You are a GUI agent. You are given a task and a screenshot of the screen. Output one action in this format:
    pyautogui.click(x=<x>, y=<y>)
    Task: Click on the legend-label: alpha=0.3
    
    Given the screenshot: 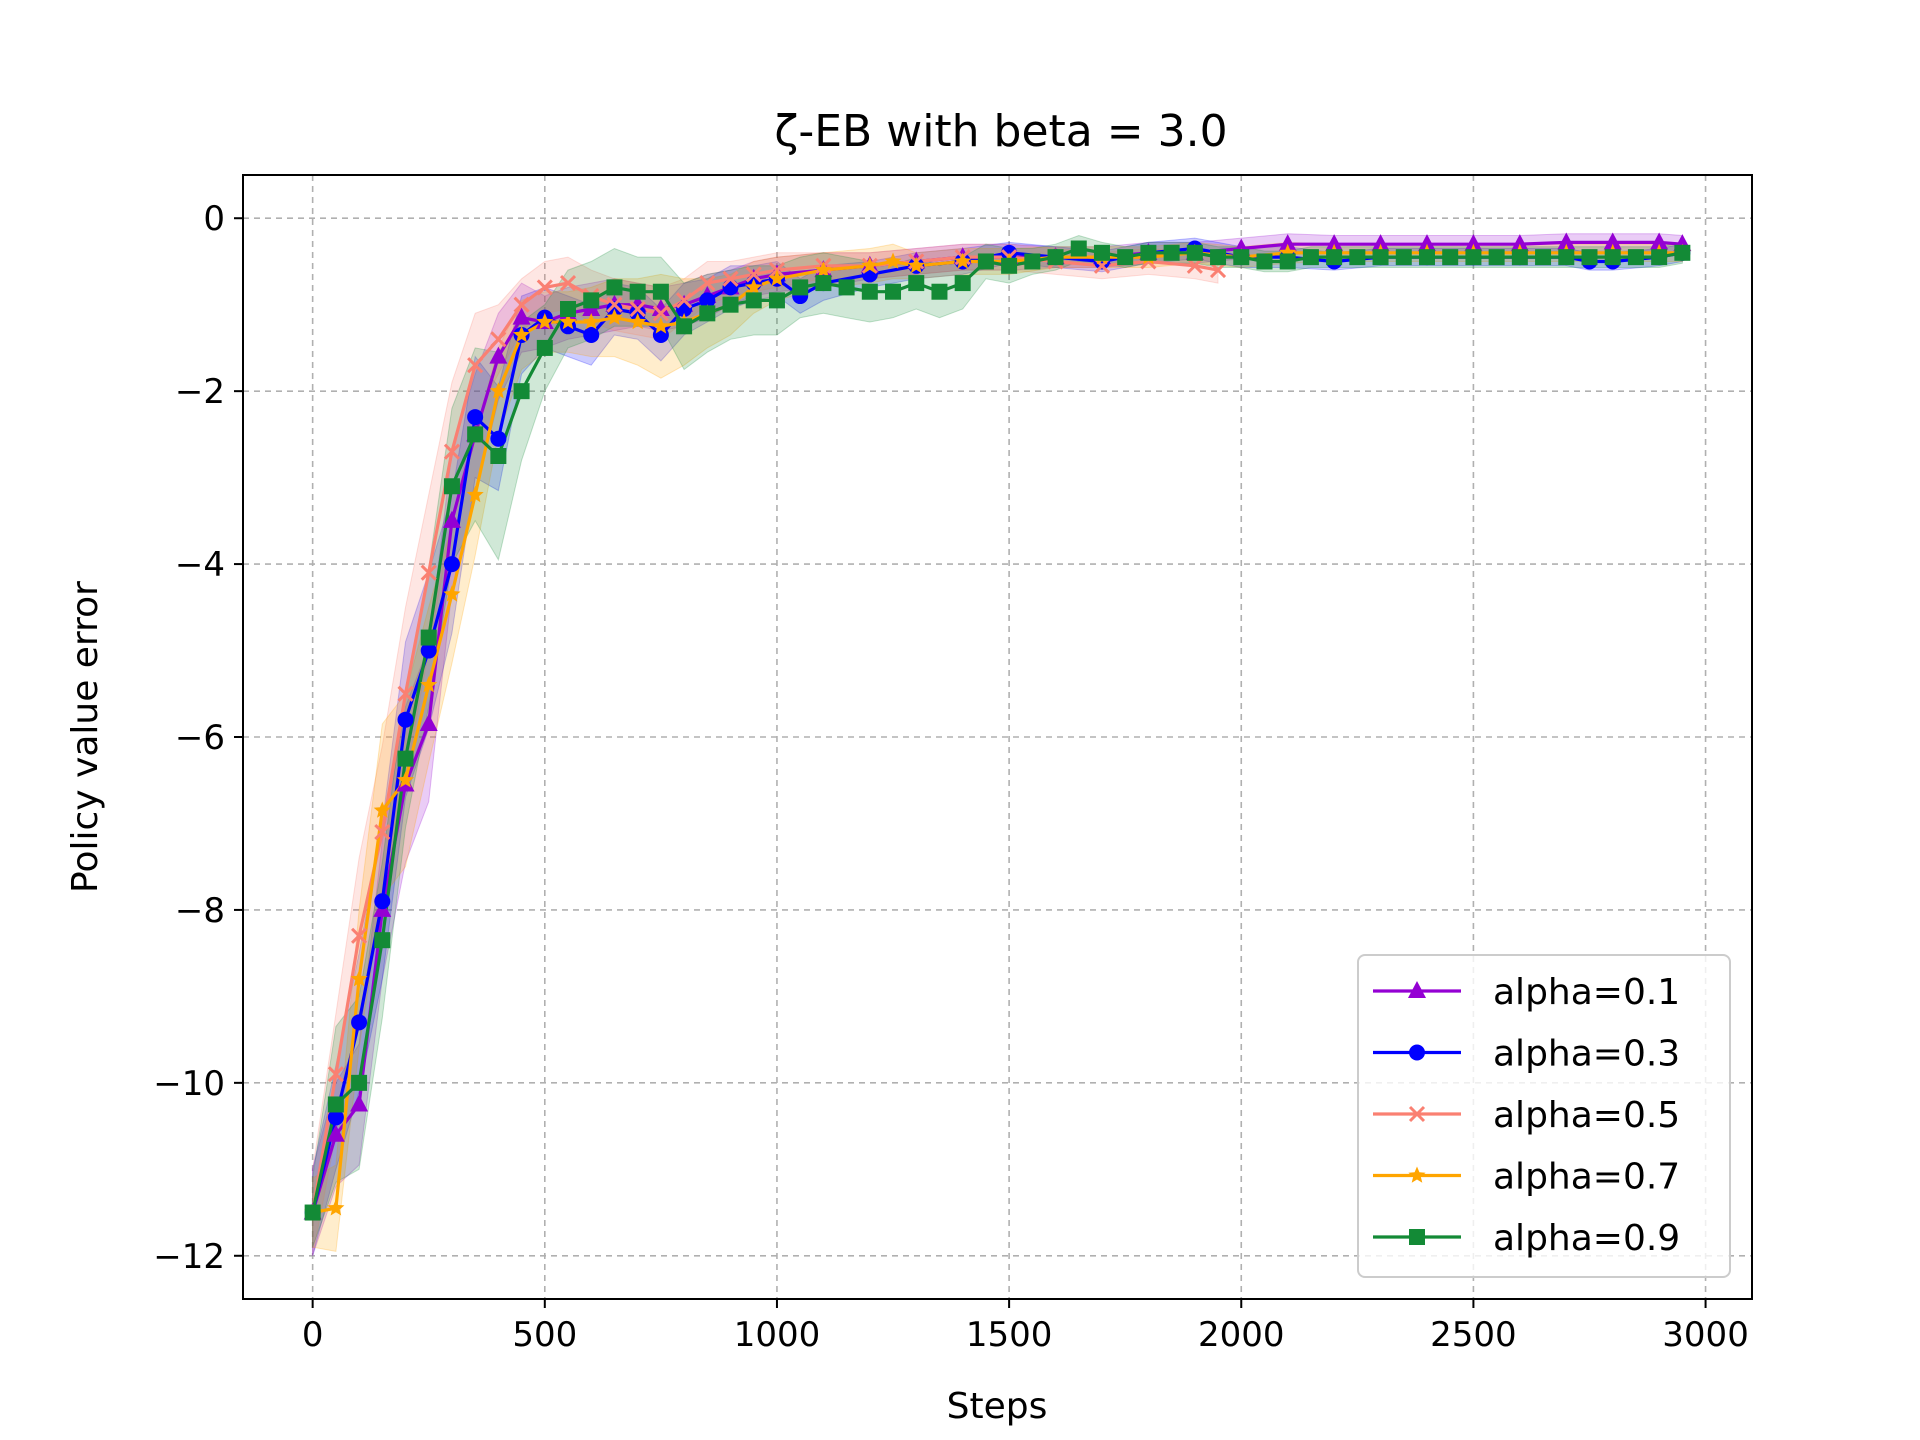 What is the action you would take?
    pyautogui.click(x=1586, y=1054)
    